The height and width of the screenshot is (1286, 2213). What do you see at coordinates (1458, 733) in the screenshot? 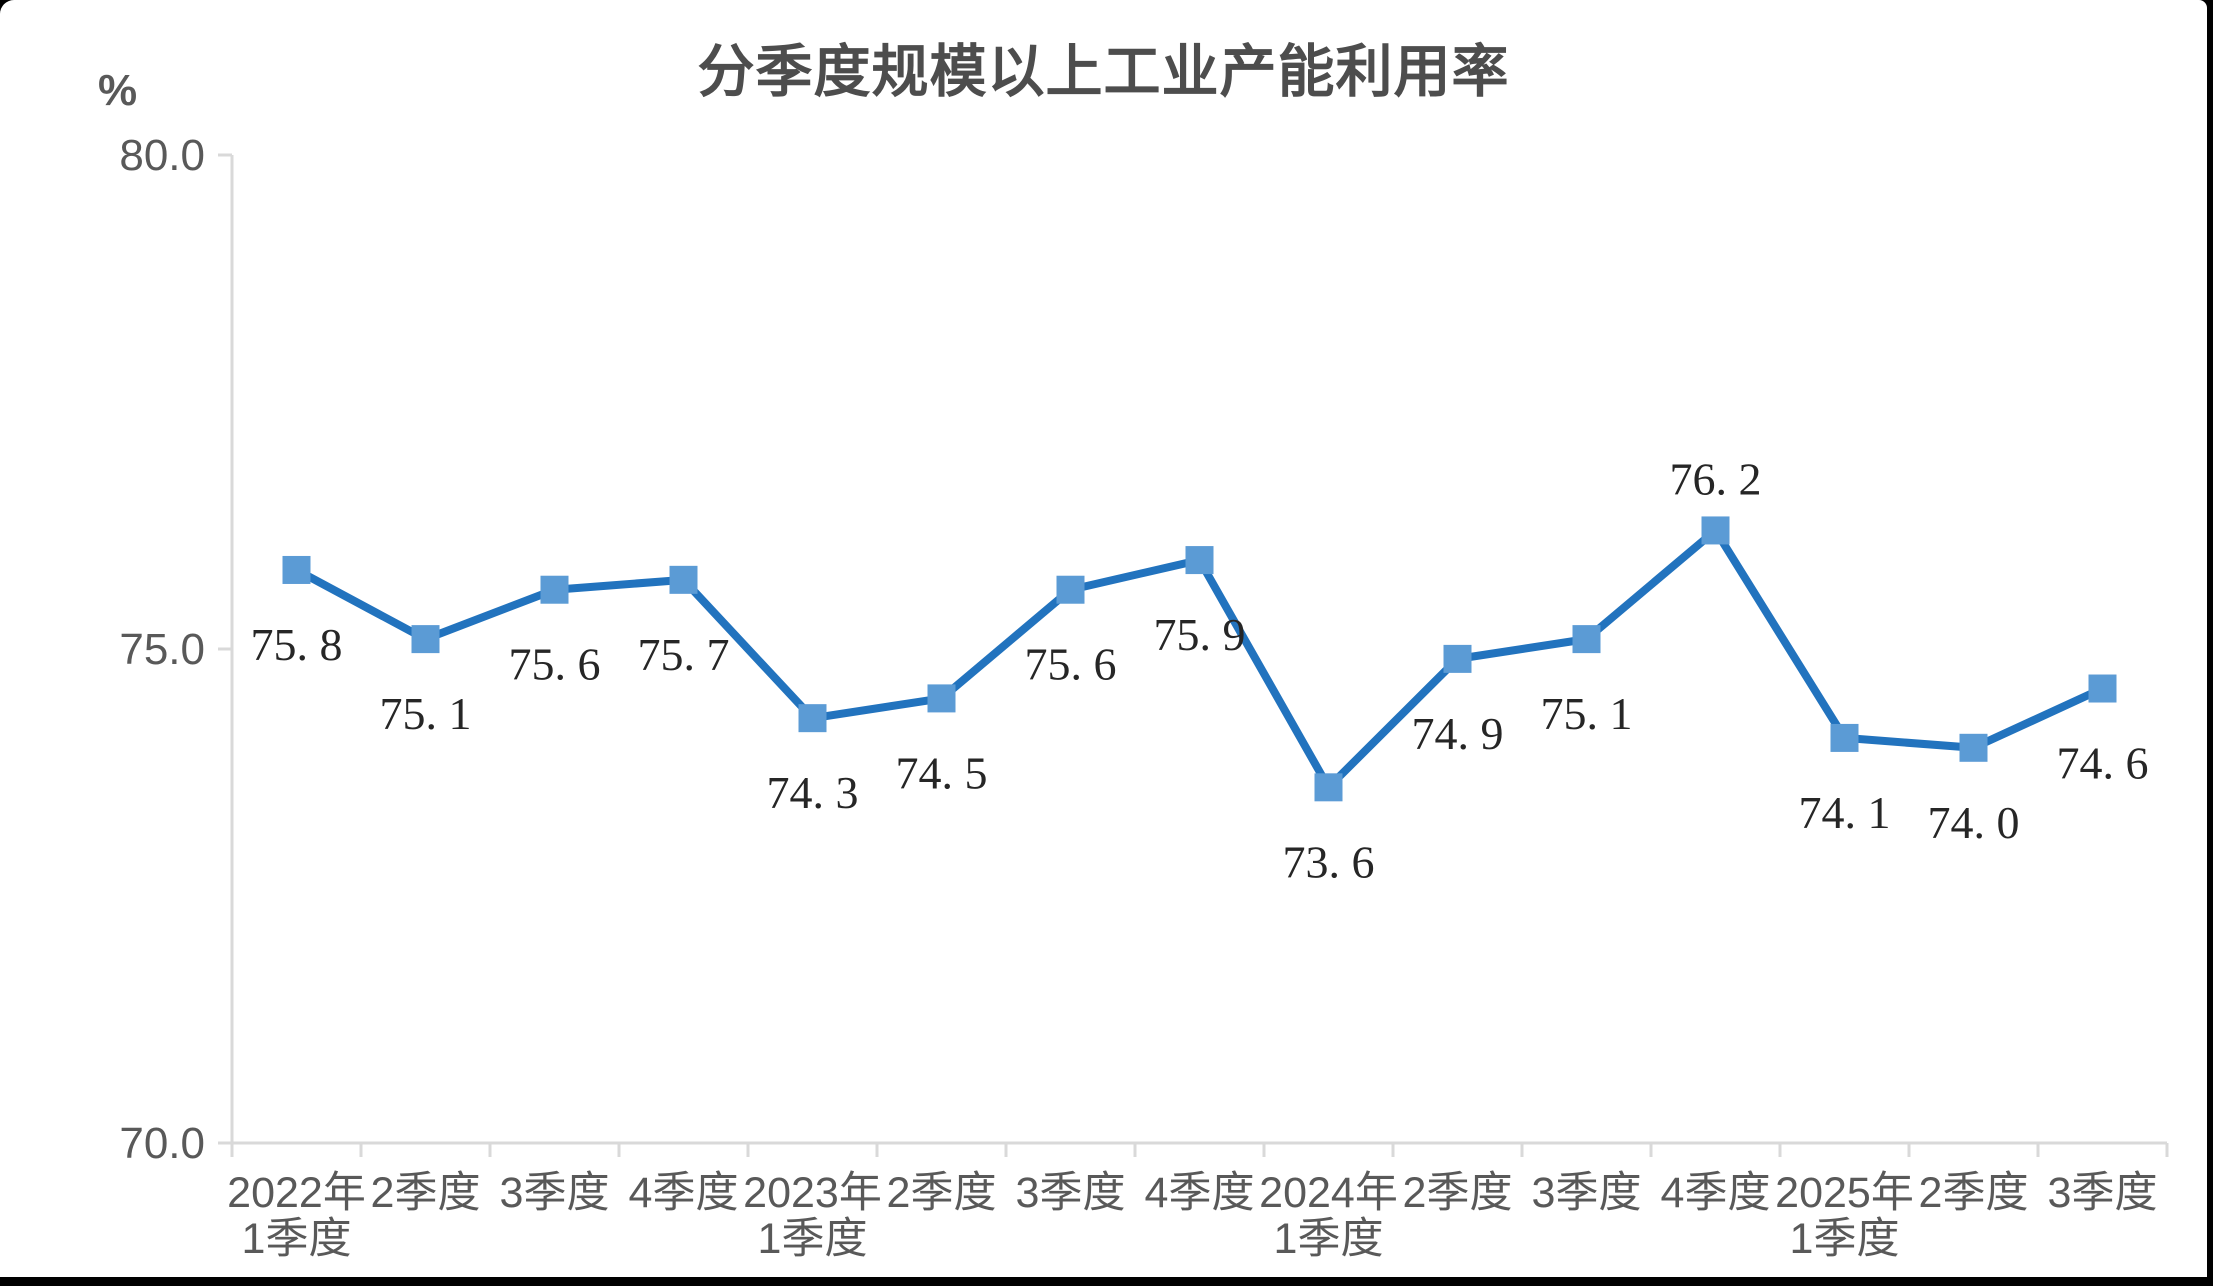
I see `data-label: 74. 9` at bounding box center [1458, 733].